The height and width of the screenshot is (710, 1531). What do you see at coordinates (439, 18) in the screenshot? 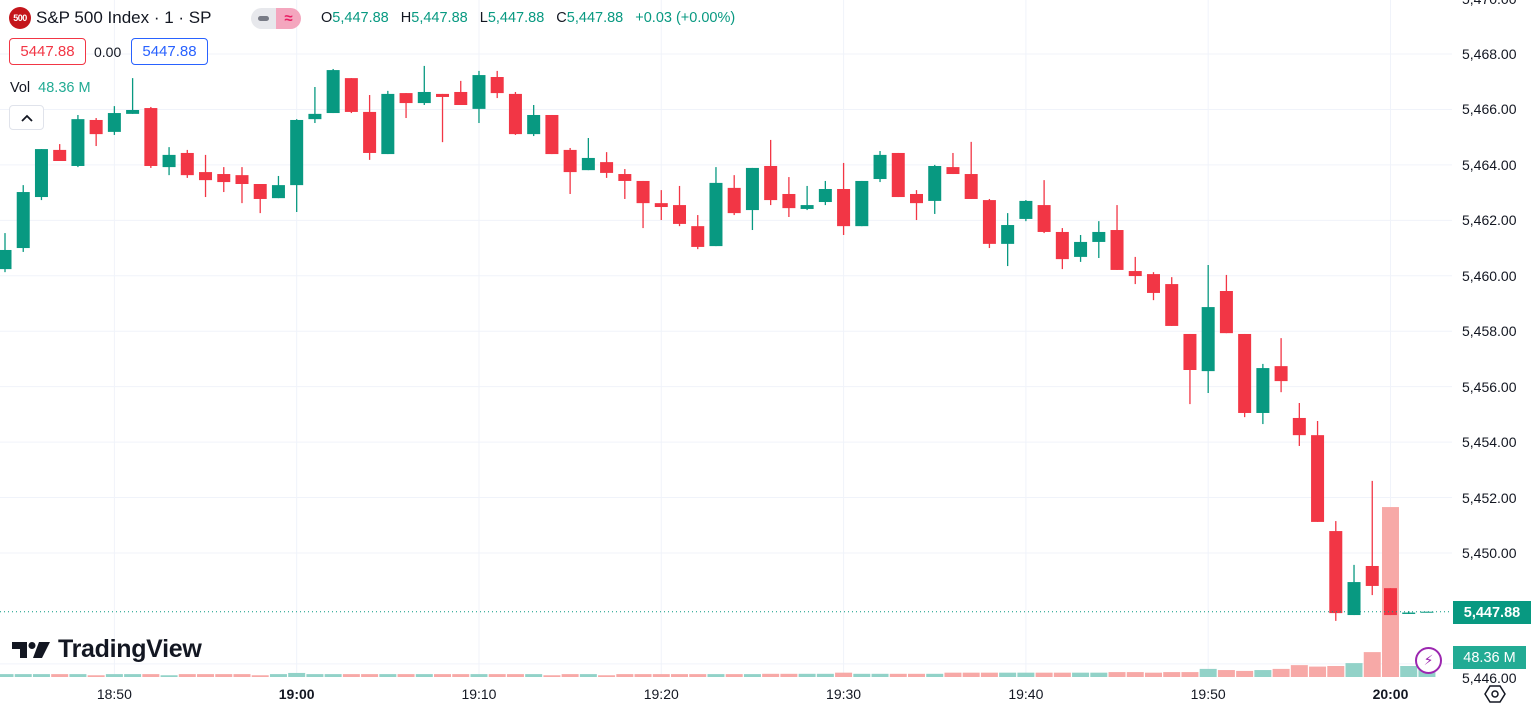
I see `high-value: 5,447.88` at bounding box center [439, 18].